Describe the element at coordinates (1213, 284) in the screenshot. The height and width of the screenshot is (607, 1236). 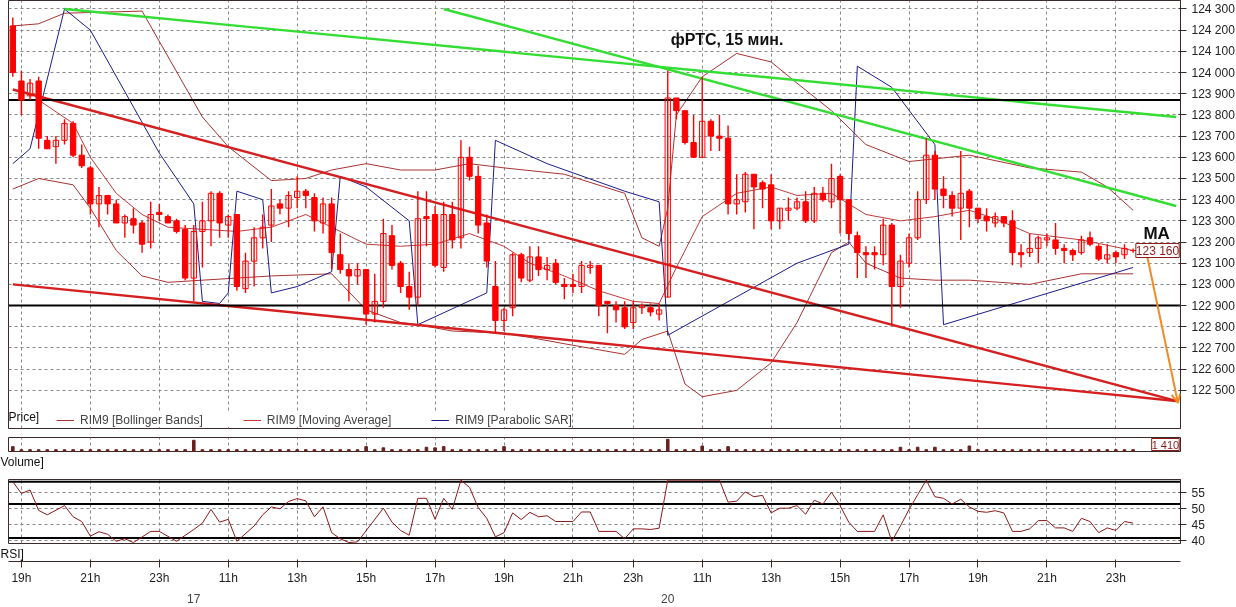
I see `y-tick-label: 123 000` at that location.